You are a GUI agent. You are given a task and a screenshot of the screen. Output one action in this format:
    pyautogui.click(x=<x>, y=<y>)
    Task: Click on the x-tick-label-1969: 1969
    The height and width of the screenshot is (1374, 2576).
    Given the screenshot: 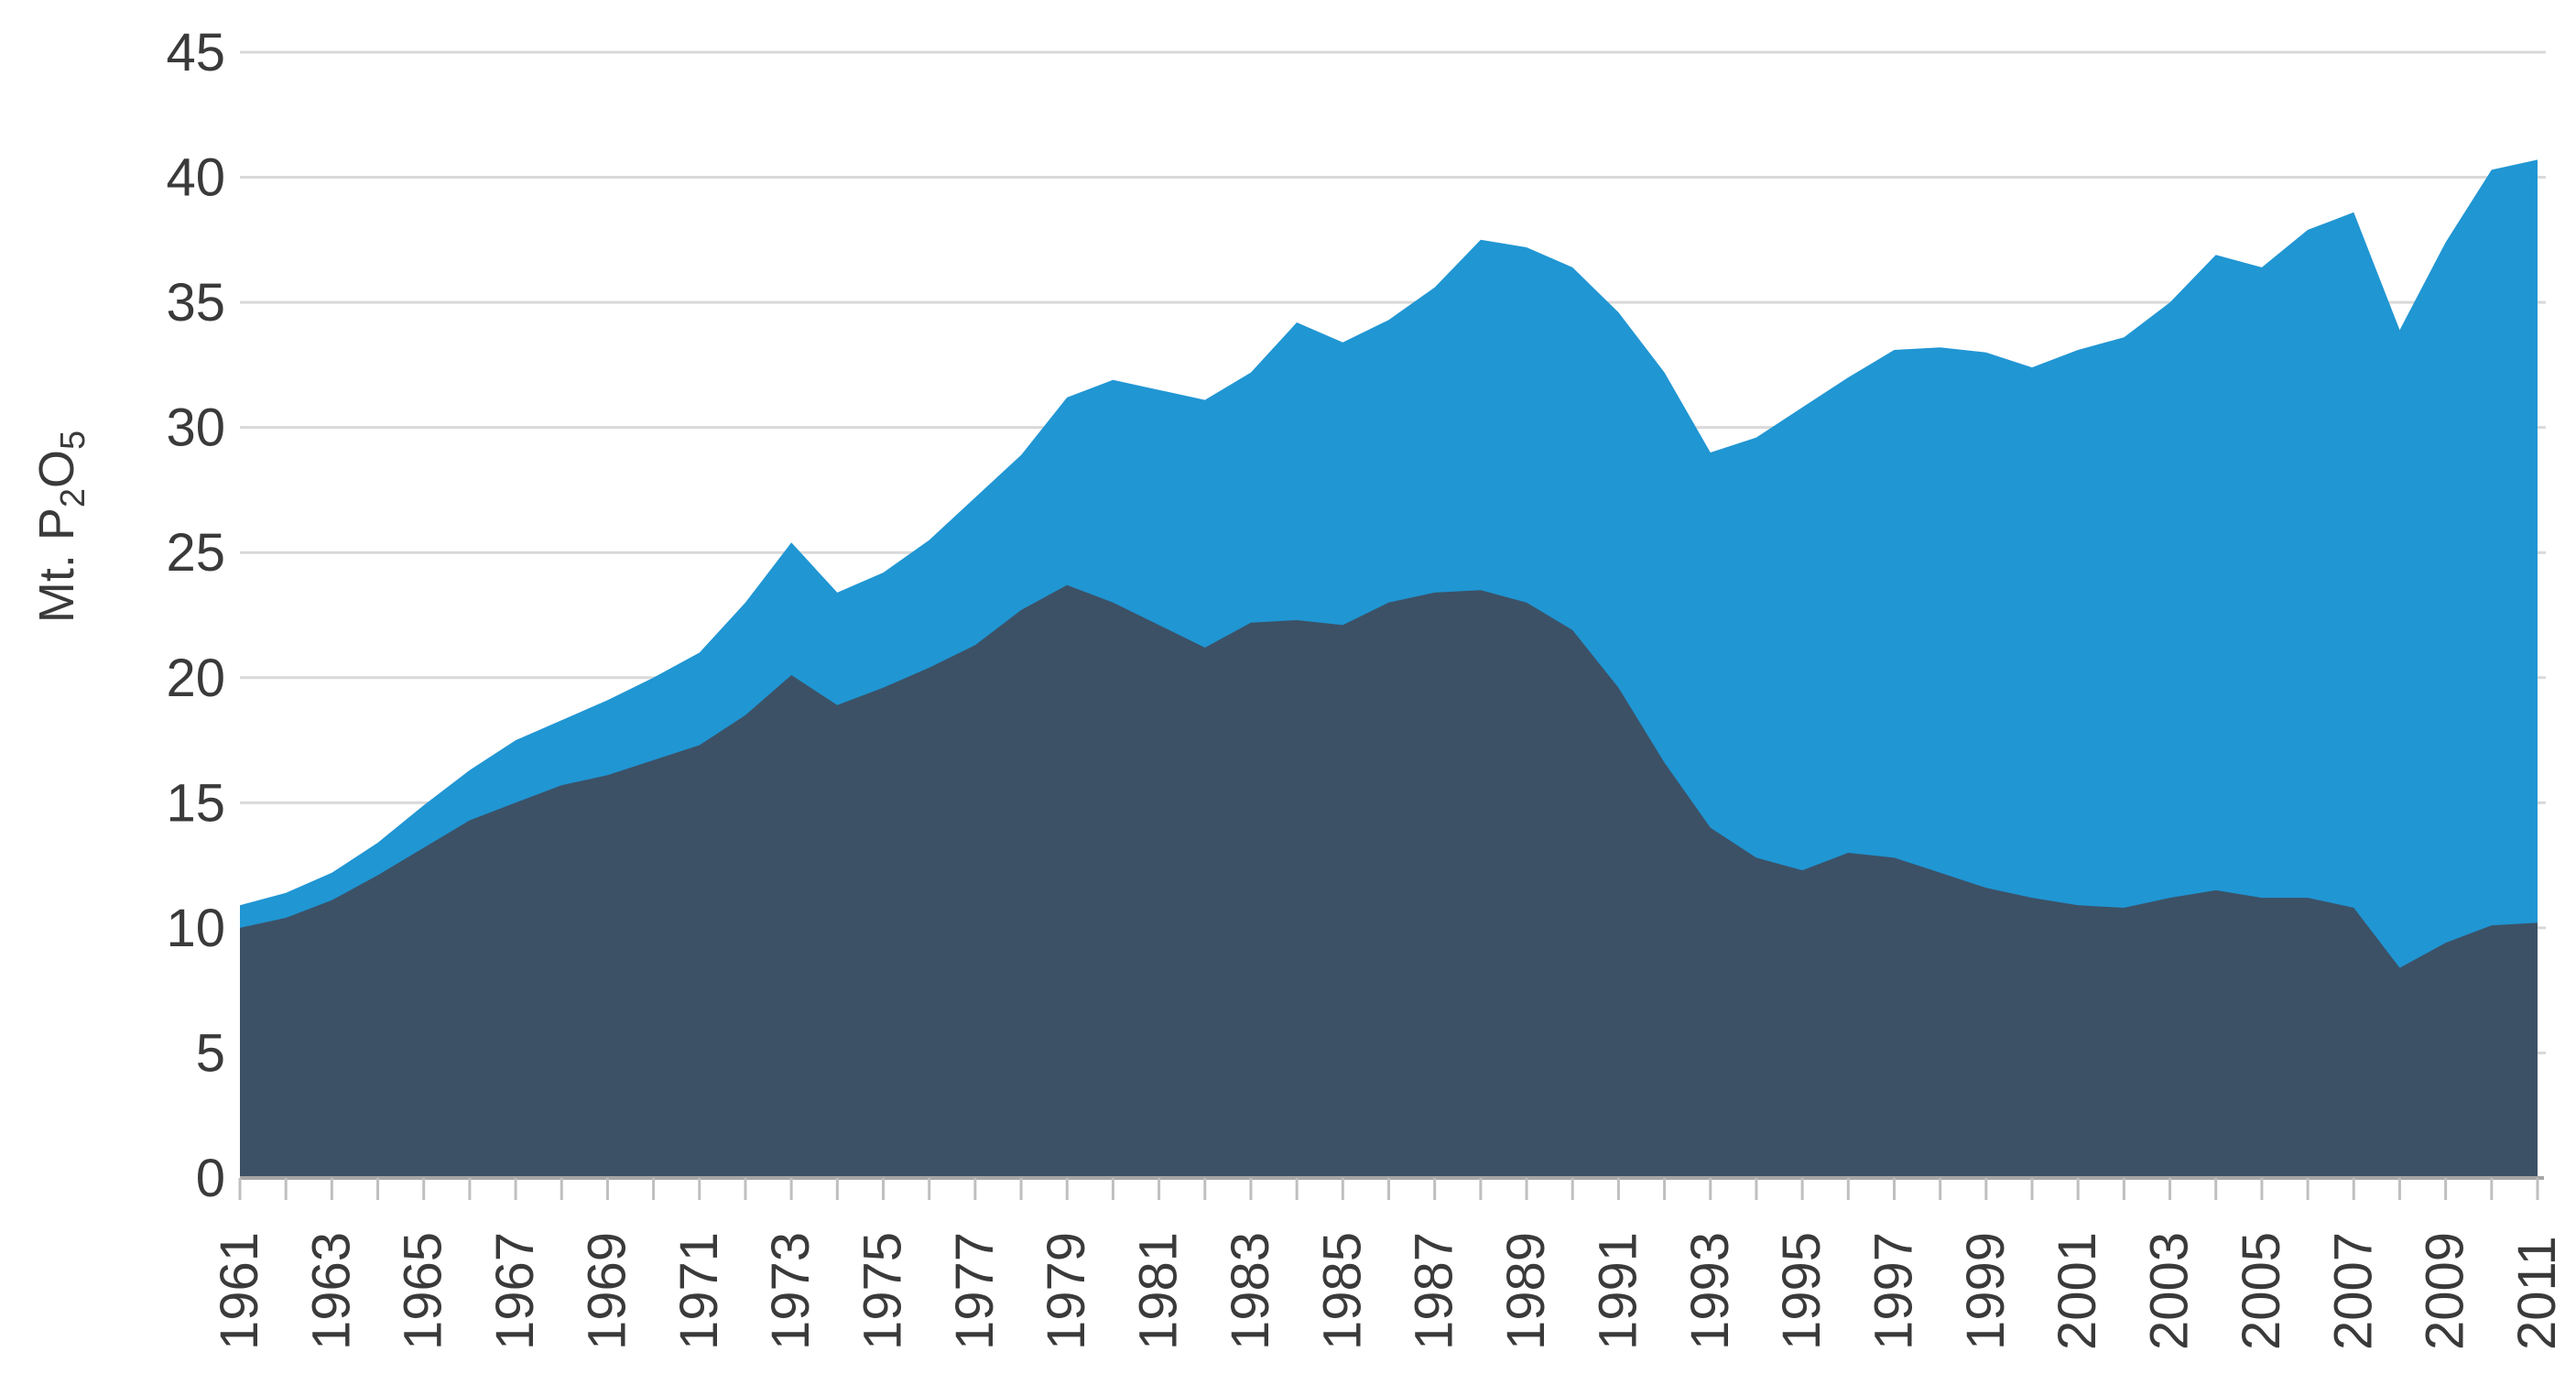 What is the action you would take?
    pyautogui.click(x=606, y=1291)
    